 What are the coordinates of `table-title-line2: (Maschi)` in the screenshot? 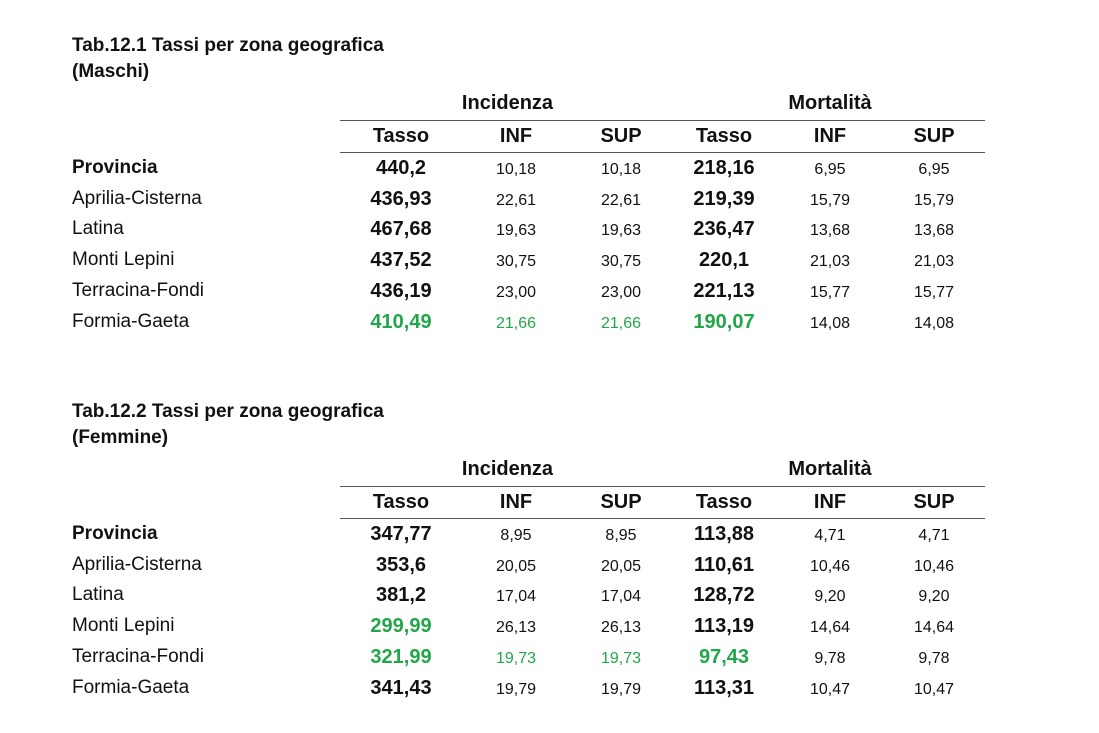 It's located at (111, 71).